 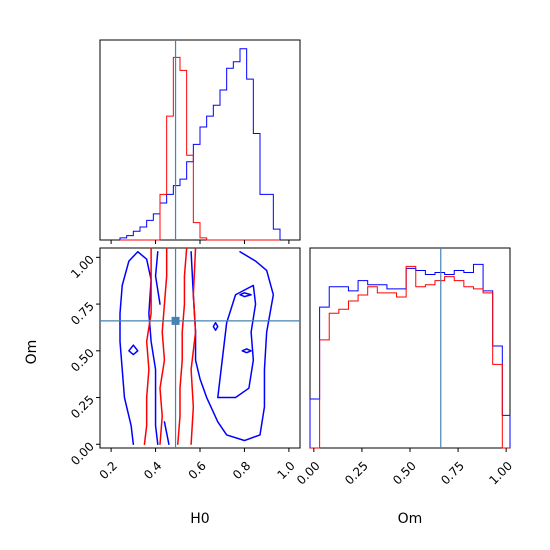 I want to click on h0-xtick-label: 0.8, so click(x=241, y=470).